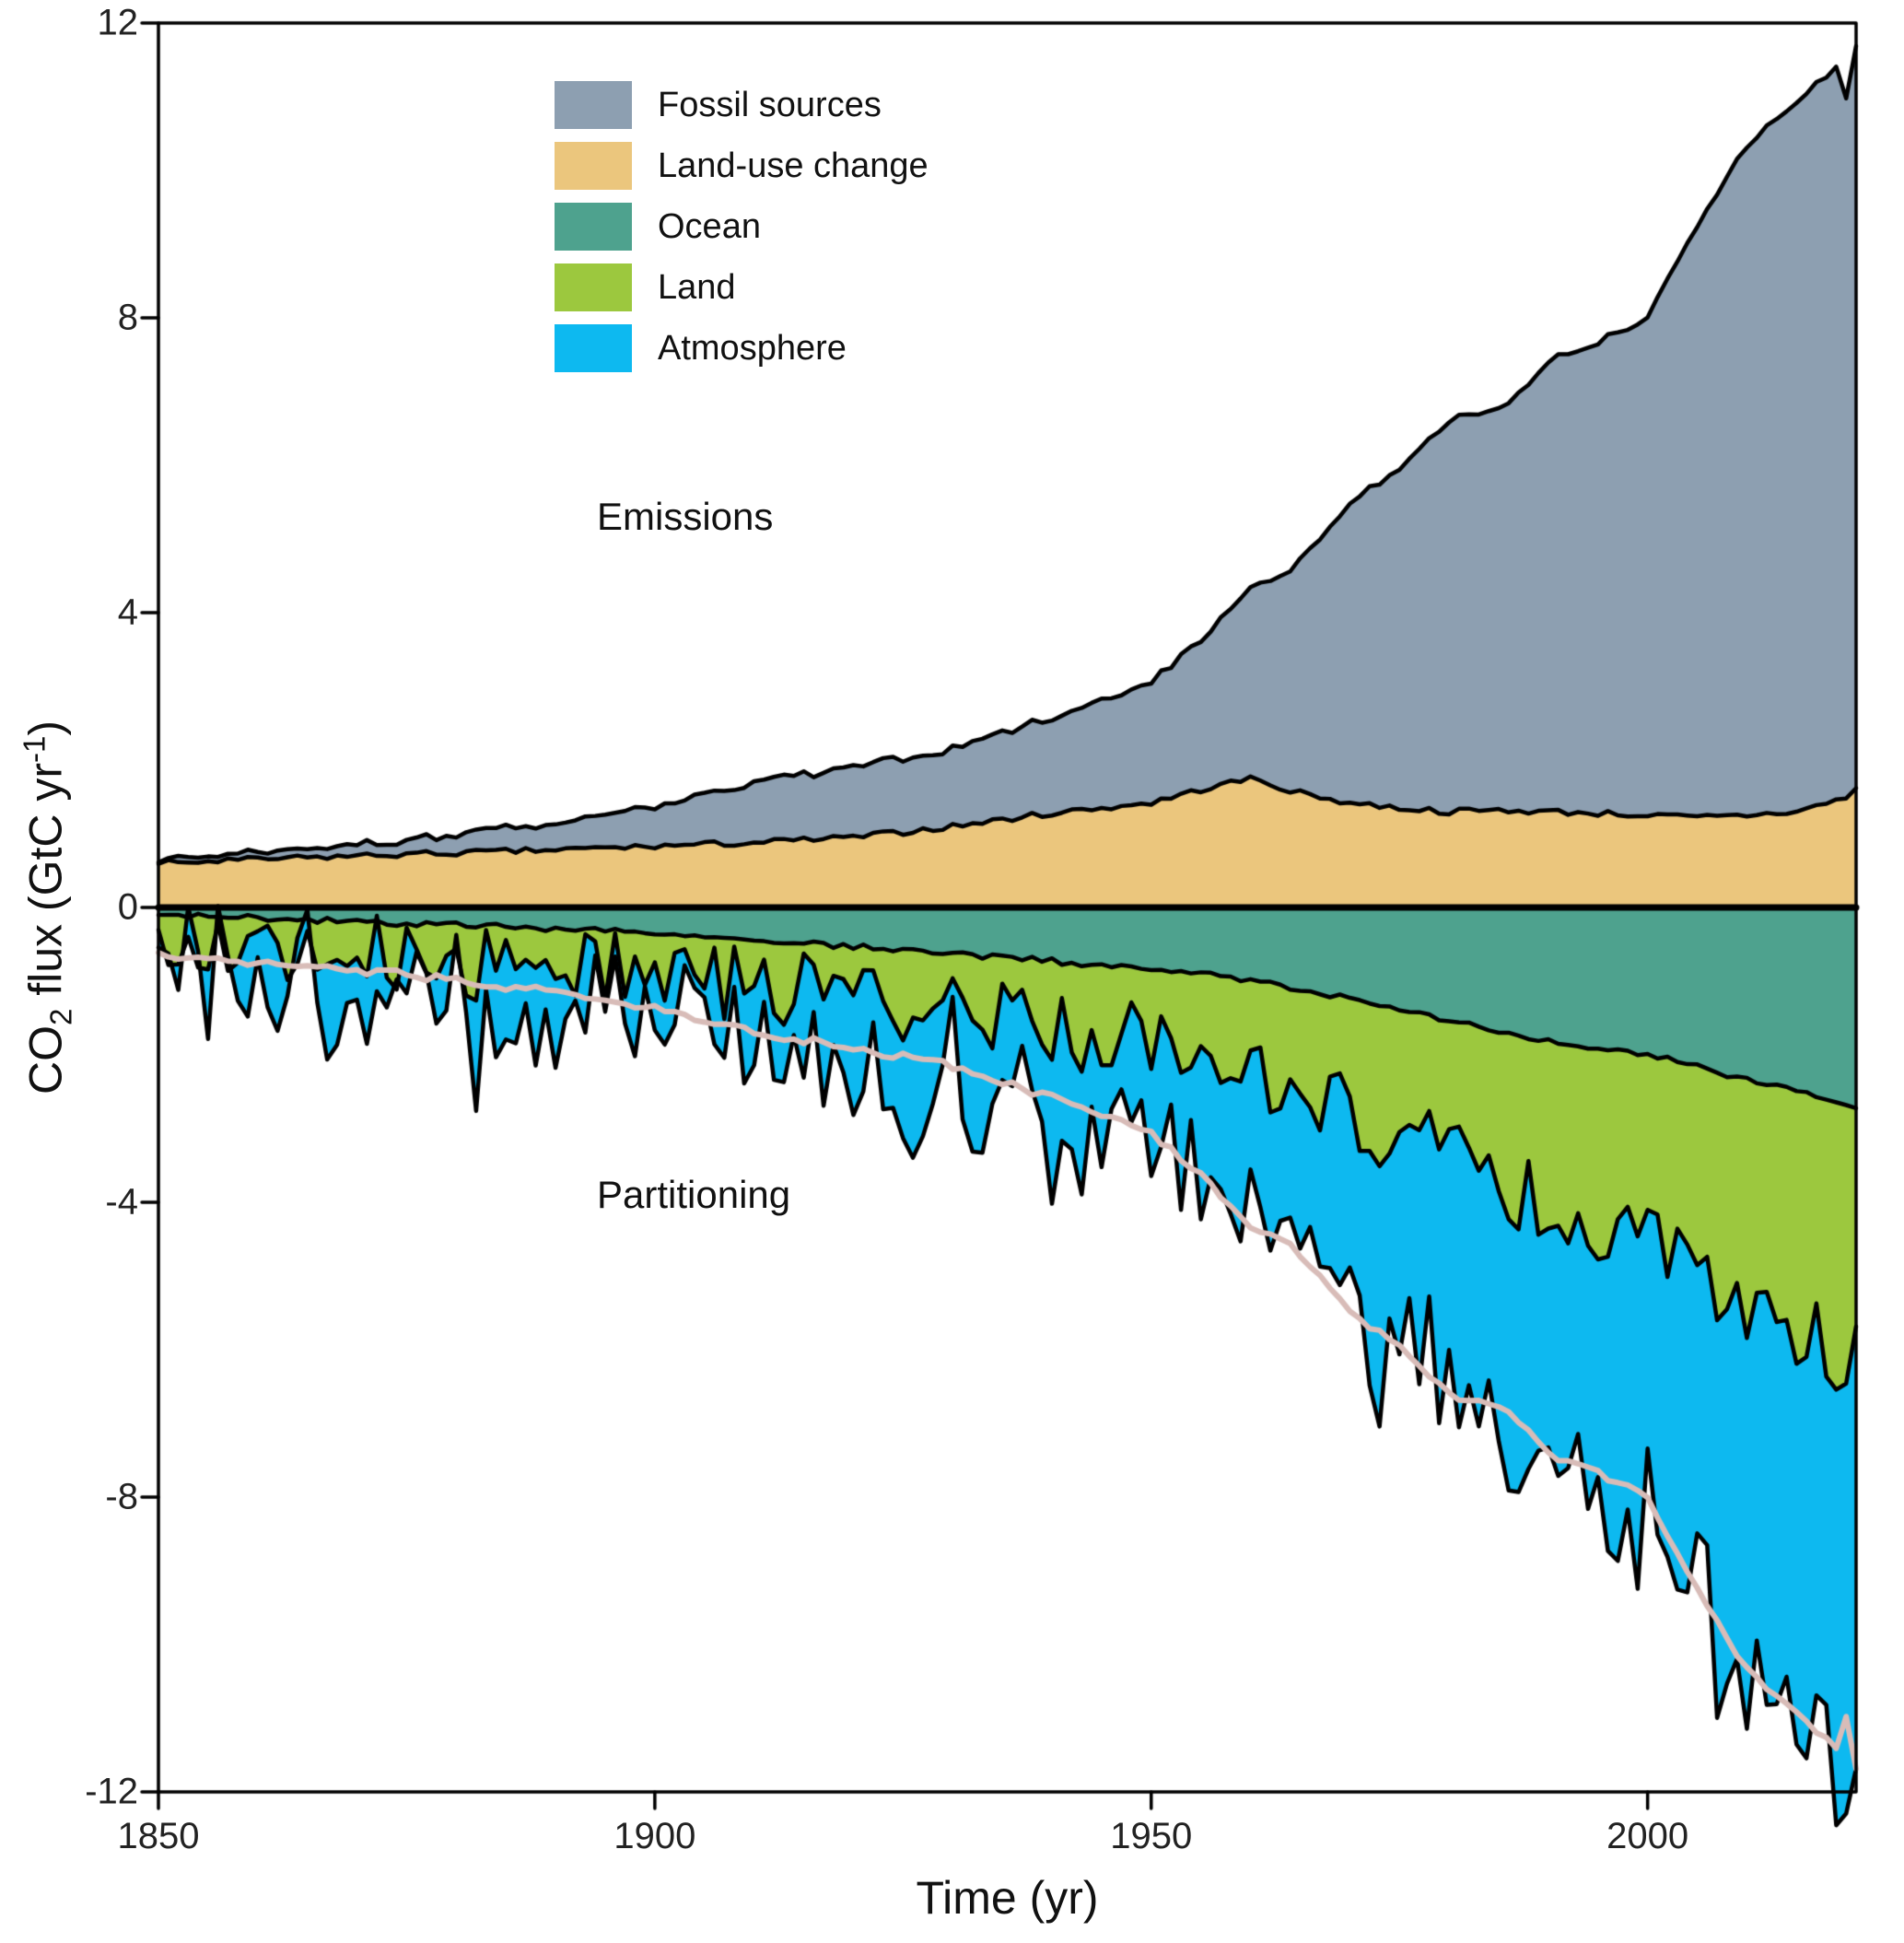 The width and height of the screenshot is (1904, 1943). I want to click on annotation-partitioning: Partitioning, so click(694, 1194).